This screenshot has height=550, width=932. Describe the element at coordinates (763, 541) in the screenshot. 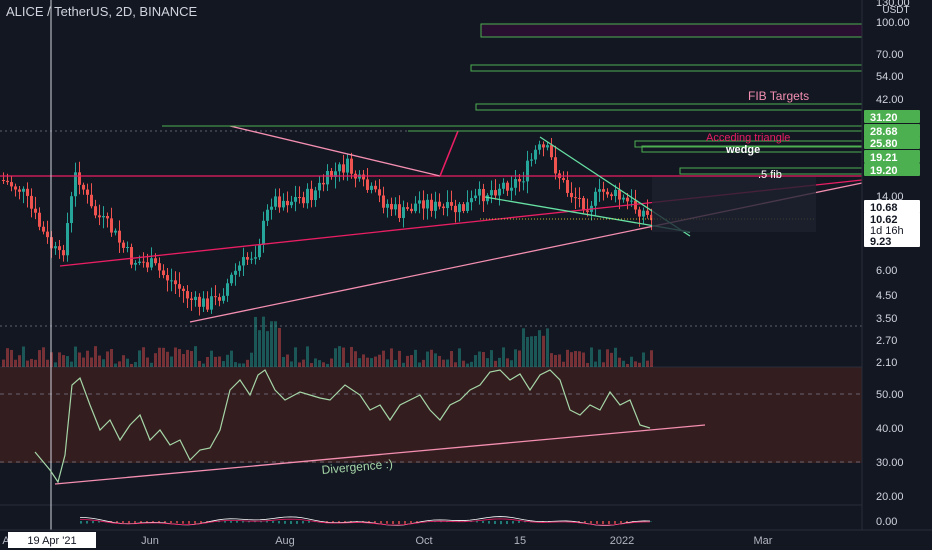

I see `time-tick-Mar: Mar` at that location.